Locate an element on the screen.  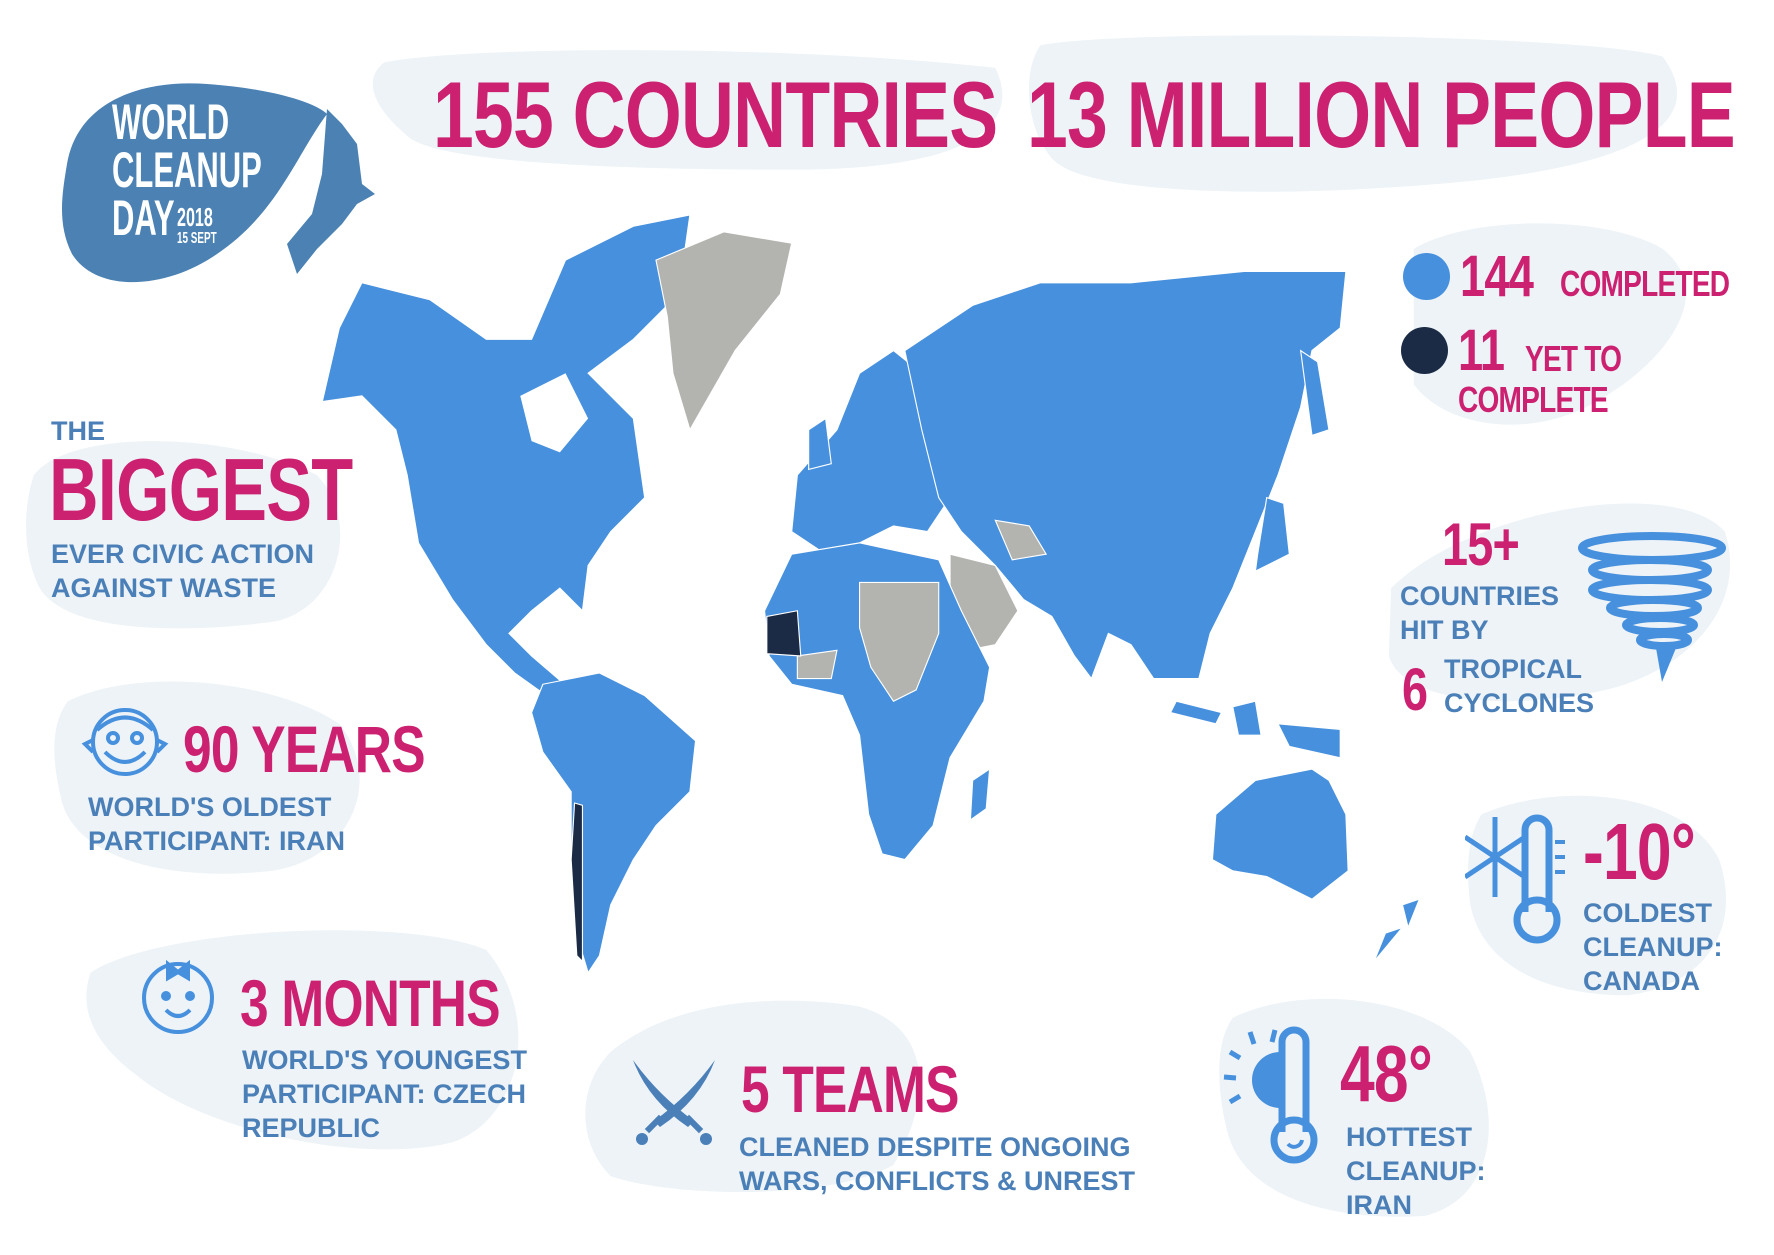
north-america is located at coordinates (506, 458).